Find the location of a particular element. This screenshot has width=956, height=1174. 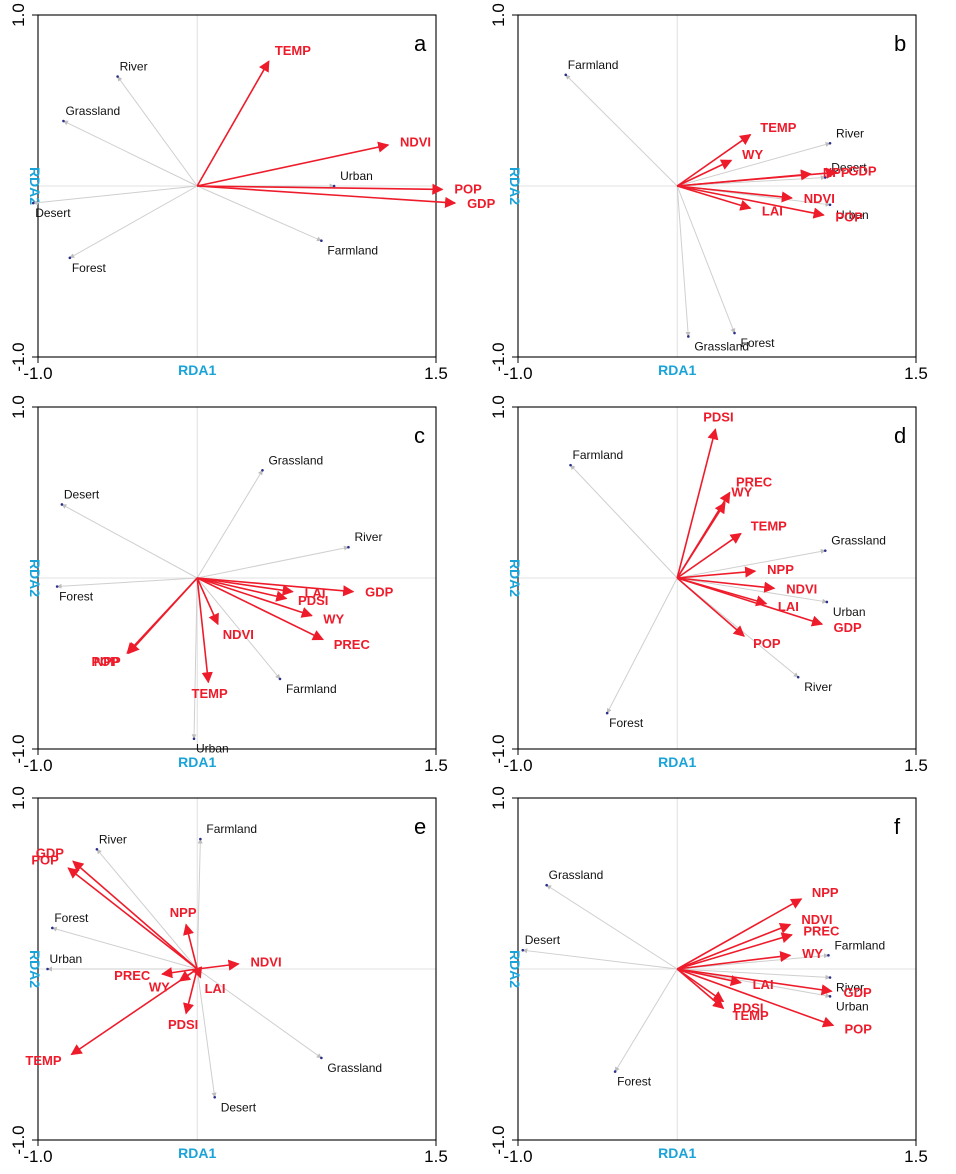

panel-letter: c is located at coordinates (419, 435).